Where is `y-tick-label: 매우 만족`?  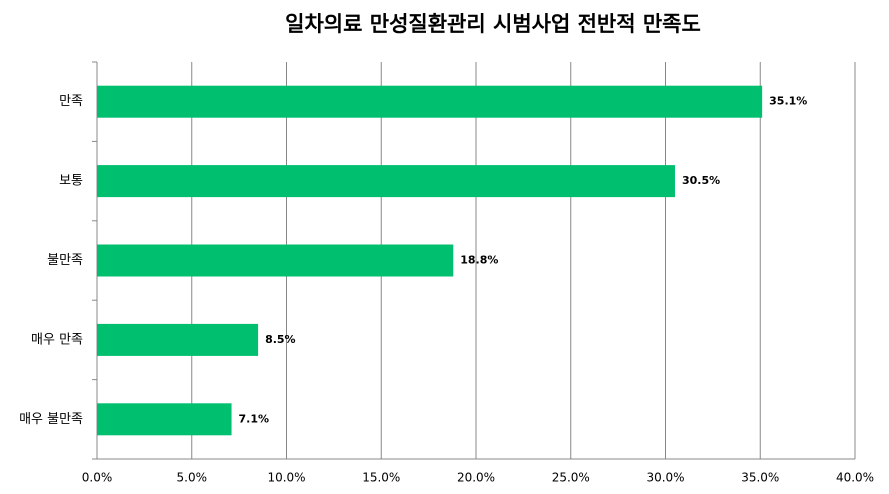
y-tick-label: 매우 만족 is located at coordinates (57, 339).